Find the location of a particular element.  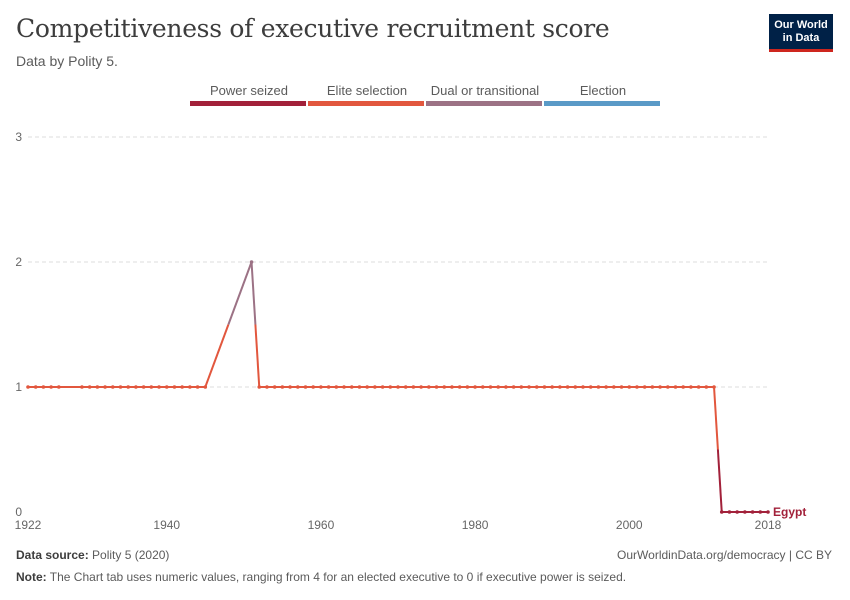

x-tick-label: 1922 is located at coordinates (28, 525).